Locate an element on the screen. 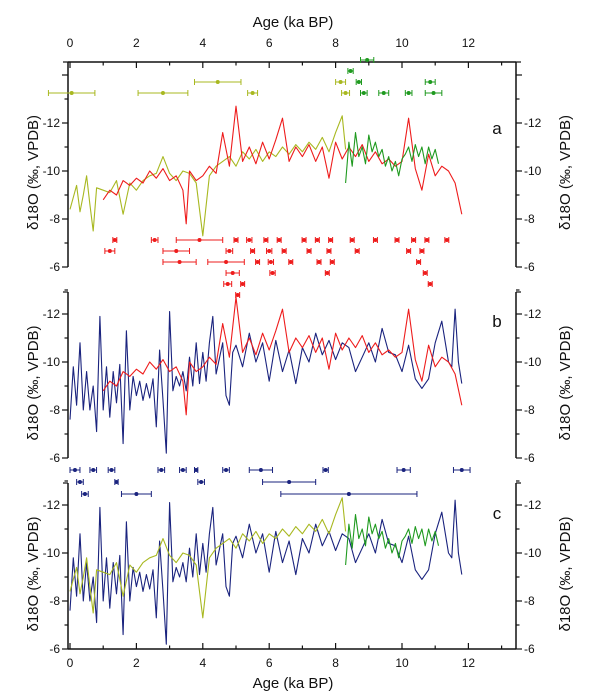 Image resolution: width=600 pixels, height=697 pixels. bottom-x-tick-label: 6 is located at coordinates (269, 663).